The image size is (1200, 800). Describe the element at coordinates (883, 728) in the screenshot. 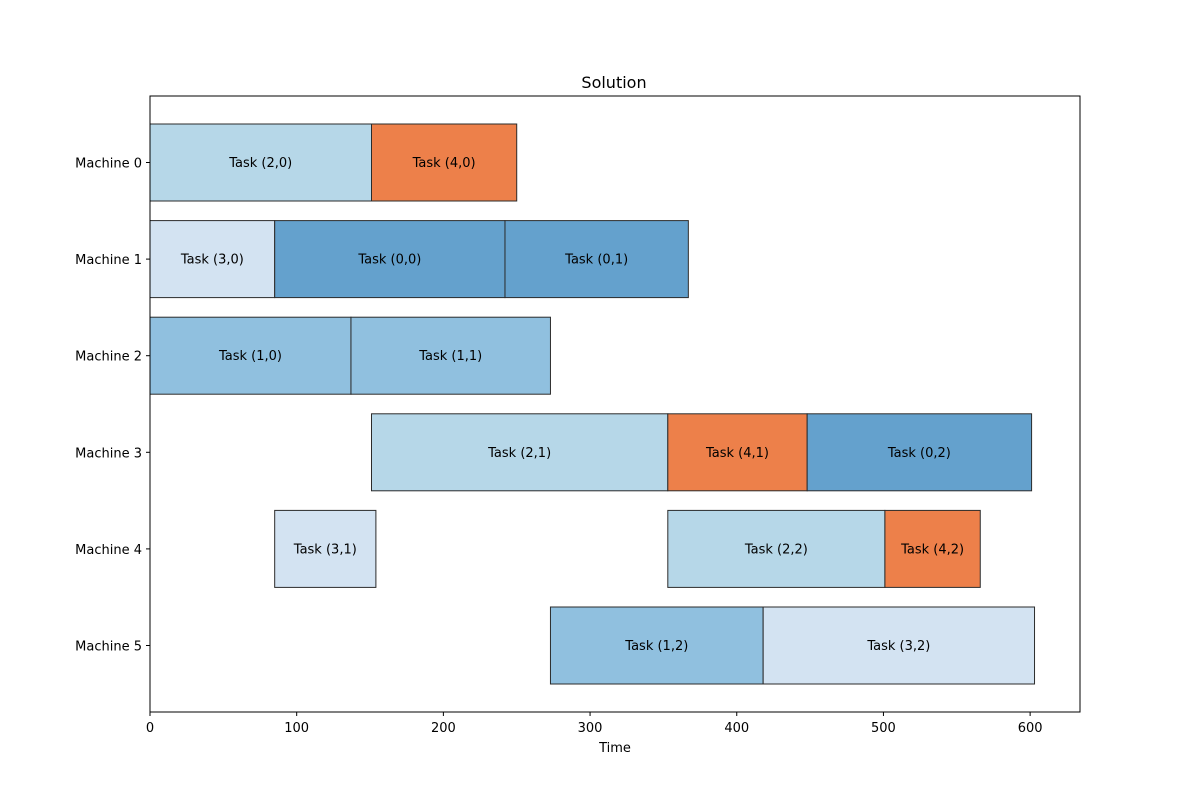

I see `x-tick-label: 500` at that location.